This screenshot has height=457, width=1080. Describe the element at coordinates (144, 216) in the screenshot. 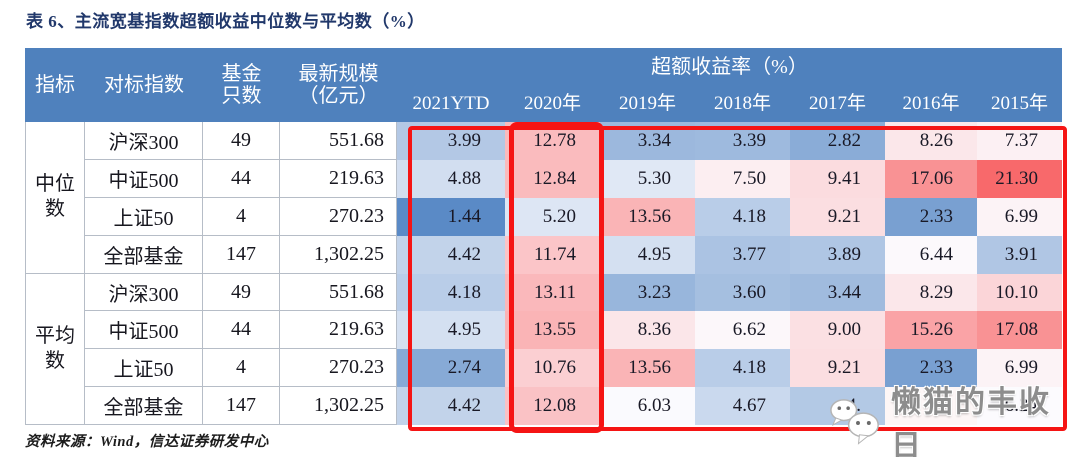

I see `benchmark-index-cell: 上证50` at that location.